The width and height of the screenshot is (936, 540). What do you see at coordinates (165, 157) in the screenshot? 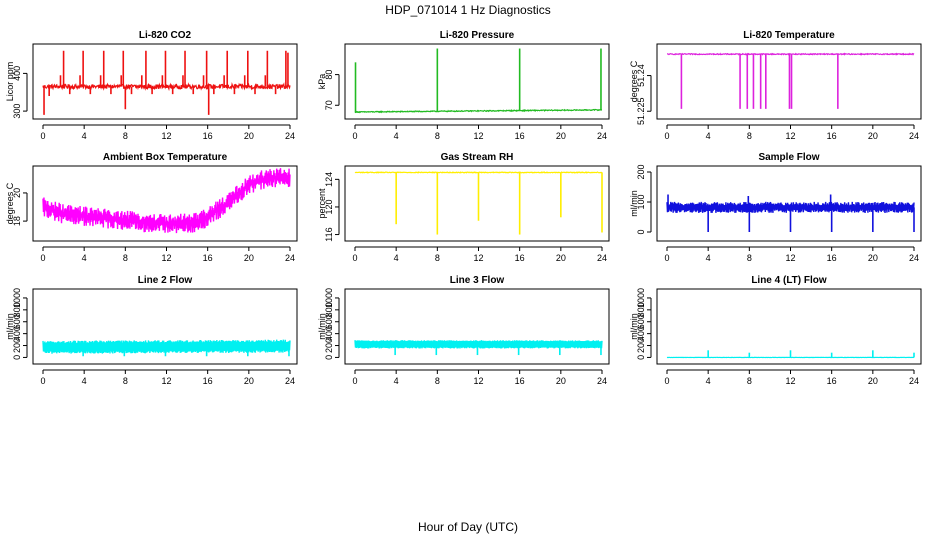
I see `panel-title: Ambient Box Temperature` at bounding box center [165, 157].